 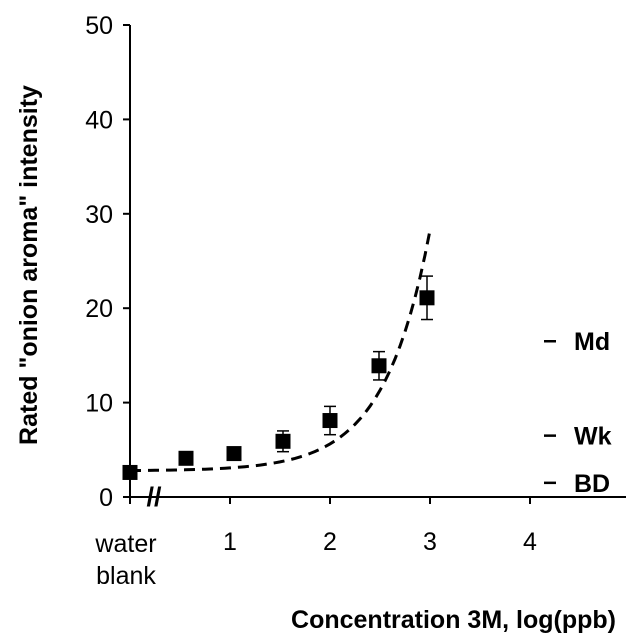 What do you see at coordinates (99, 26) in the screenshot?
I see `y-tick-label: 50` at bounding box center [99, 26].